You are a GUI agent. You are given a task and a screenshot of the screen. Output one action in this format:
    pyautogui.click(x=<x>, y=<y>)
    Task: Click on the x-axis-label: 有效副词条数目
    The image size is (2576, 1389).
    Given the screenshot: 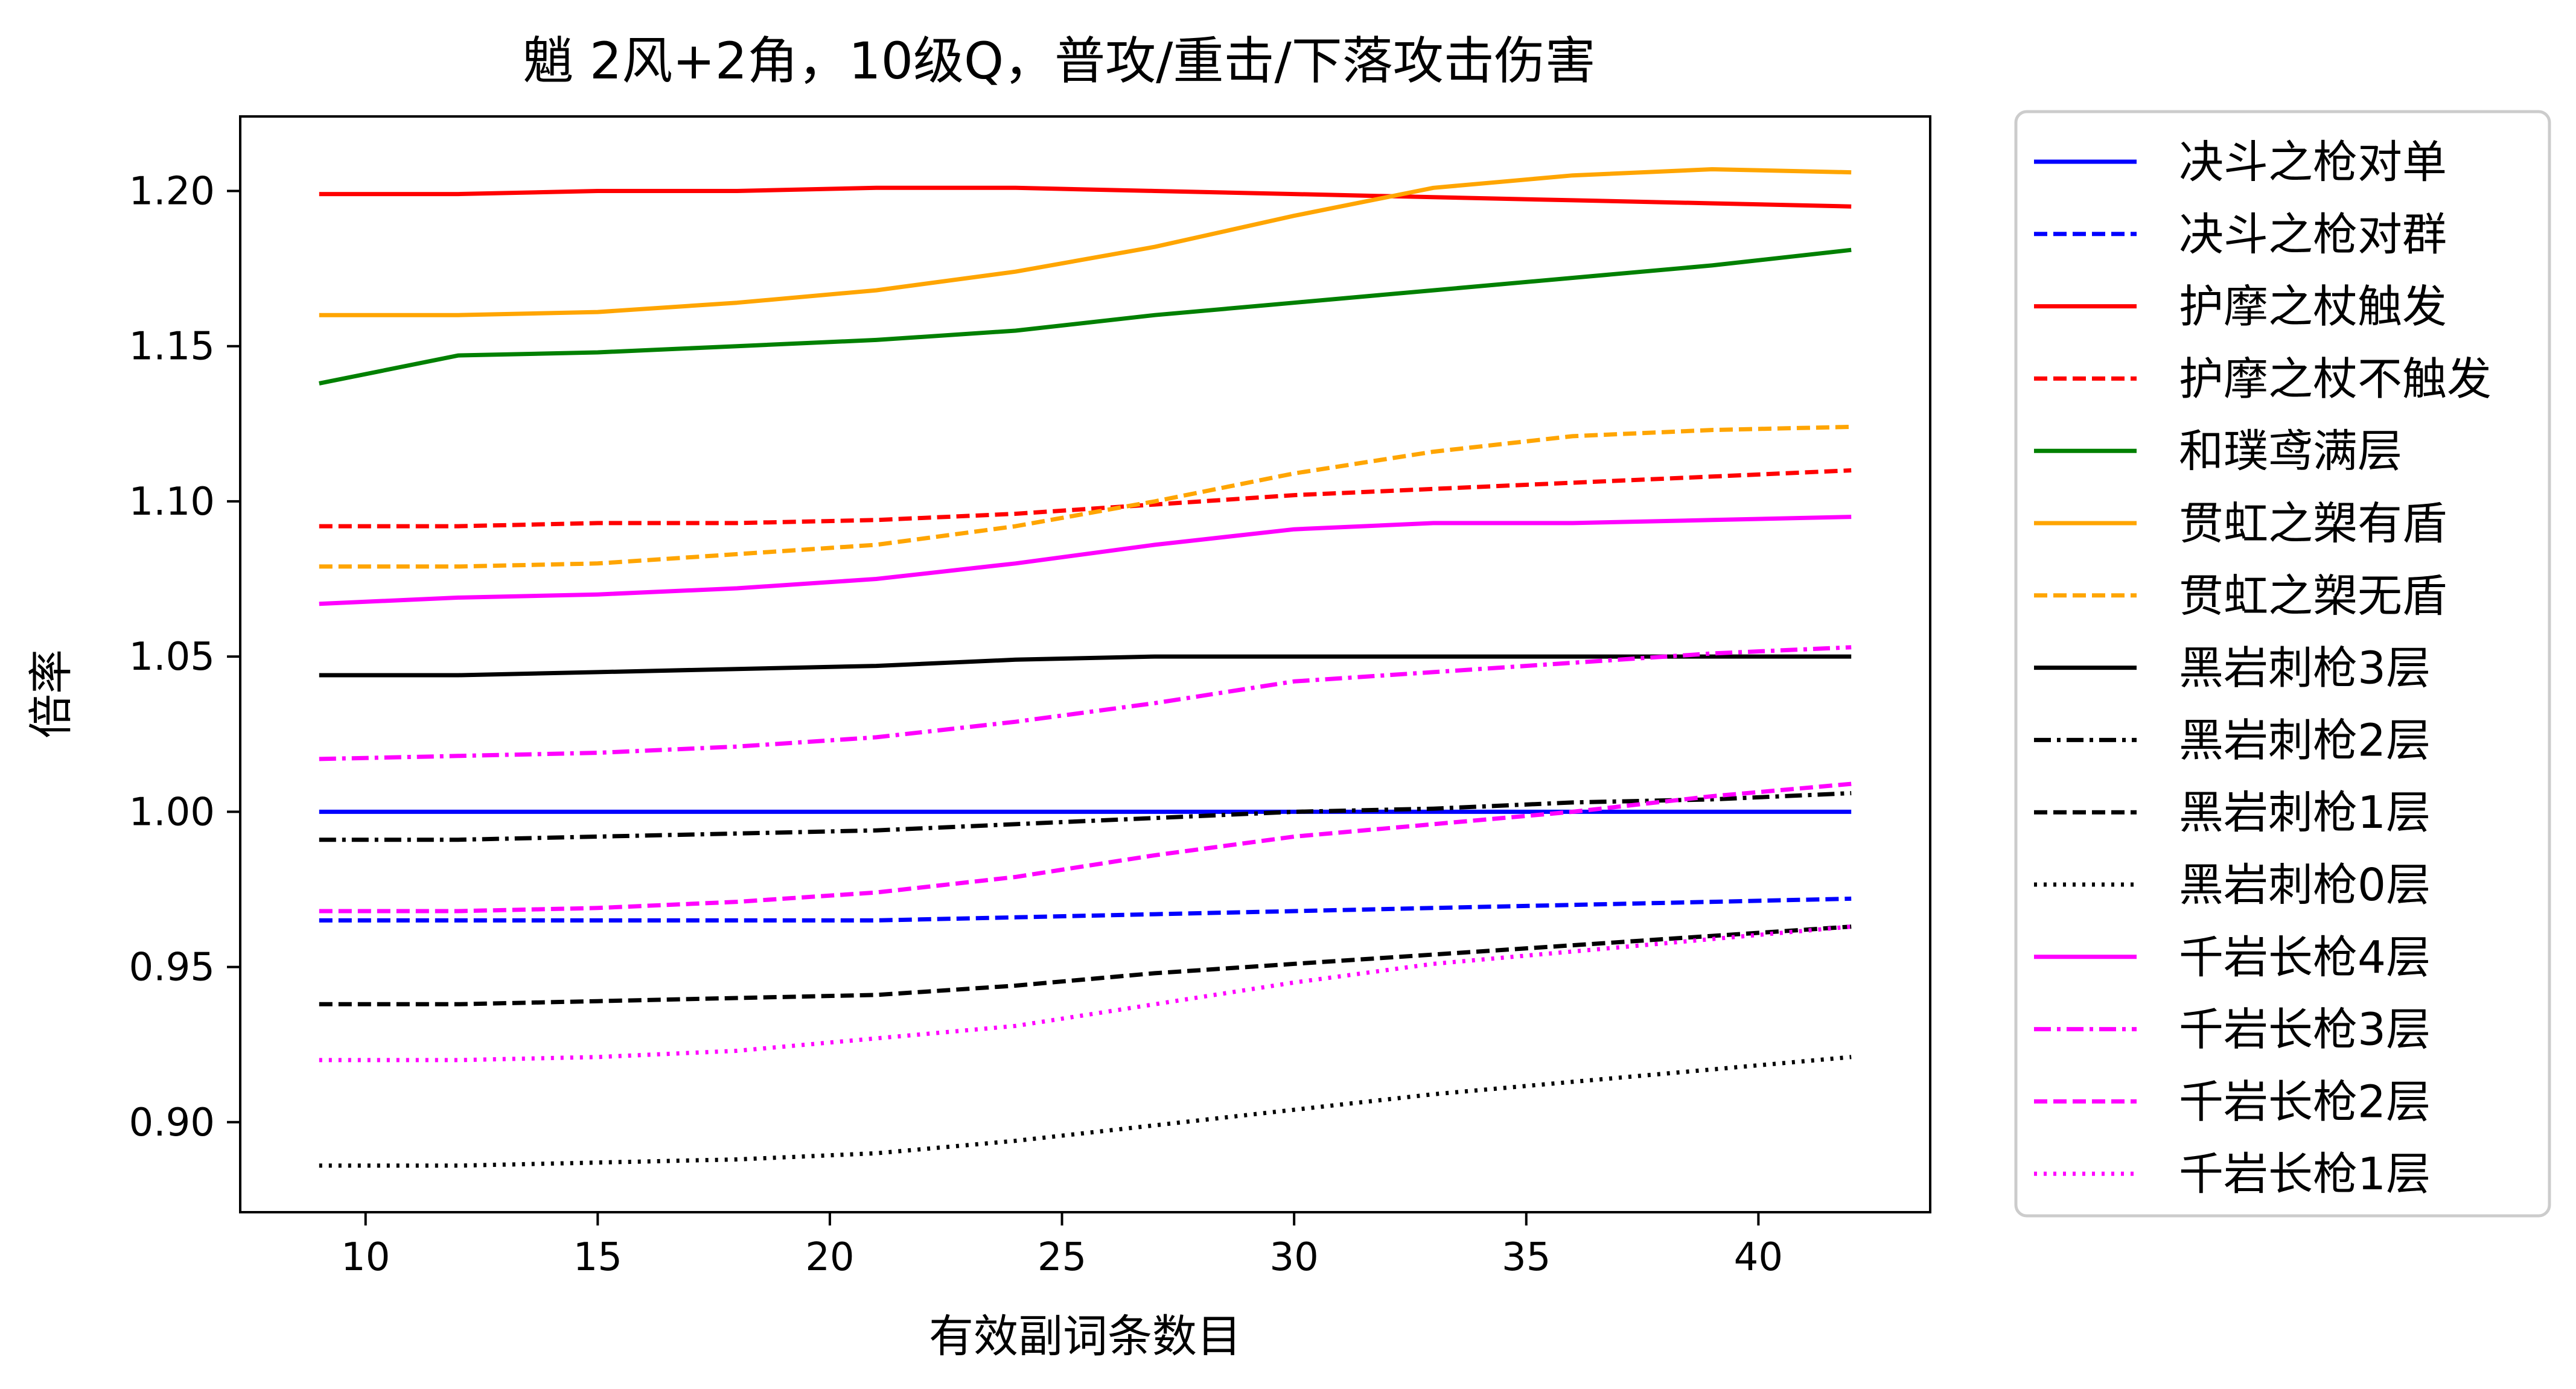 What is the action you would take?
    pyautogui.click(x=1085, y=1336)
    